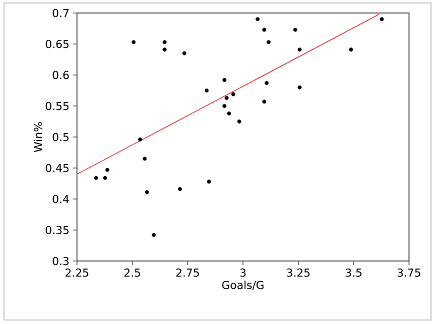 The height and width of the screenshot is (324, 435). I want to click on y-tick-label: 0.65, so click(57, 44).